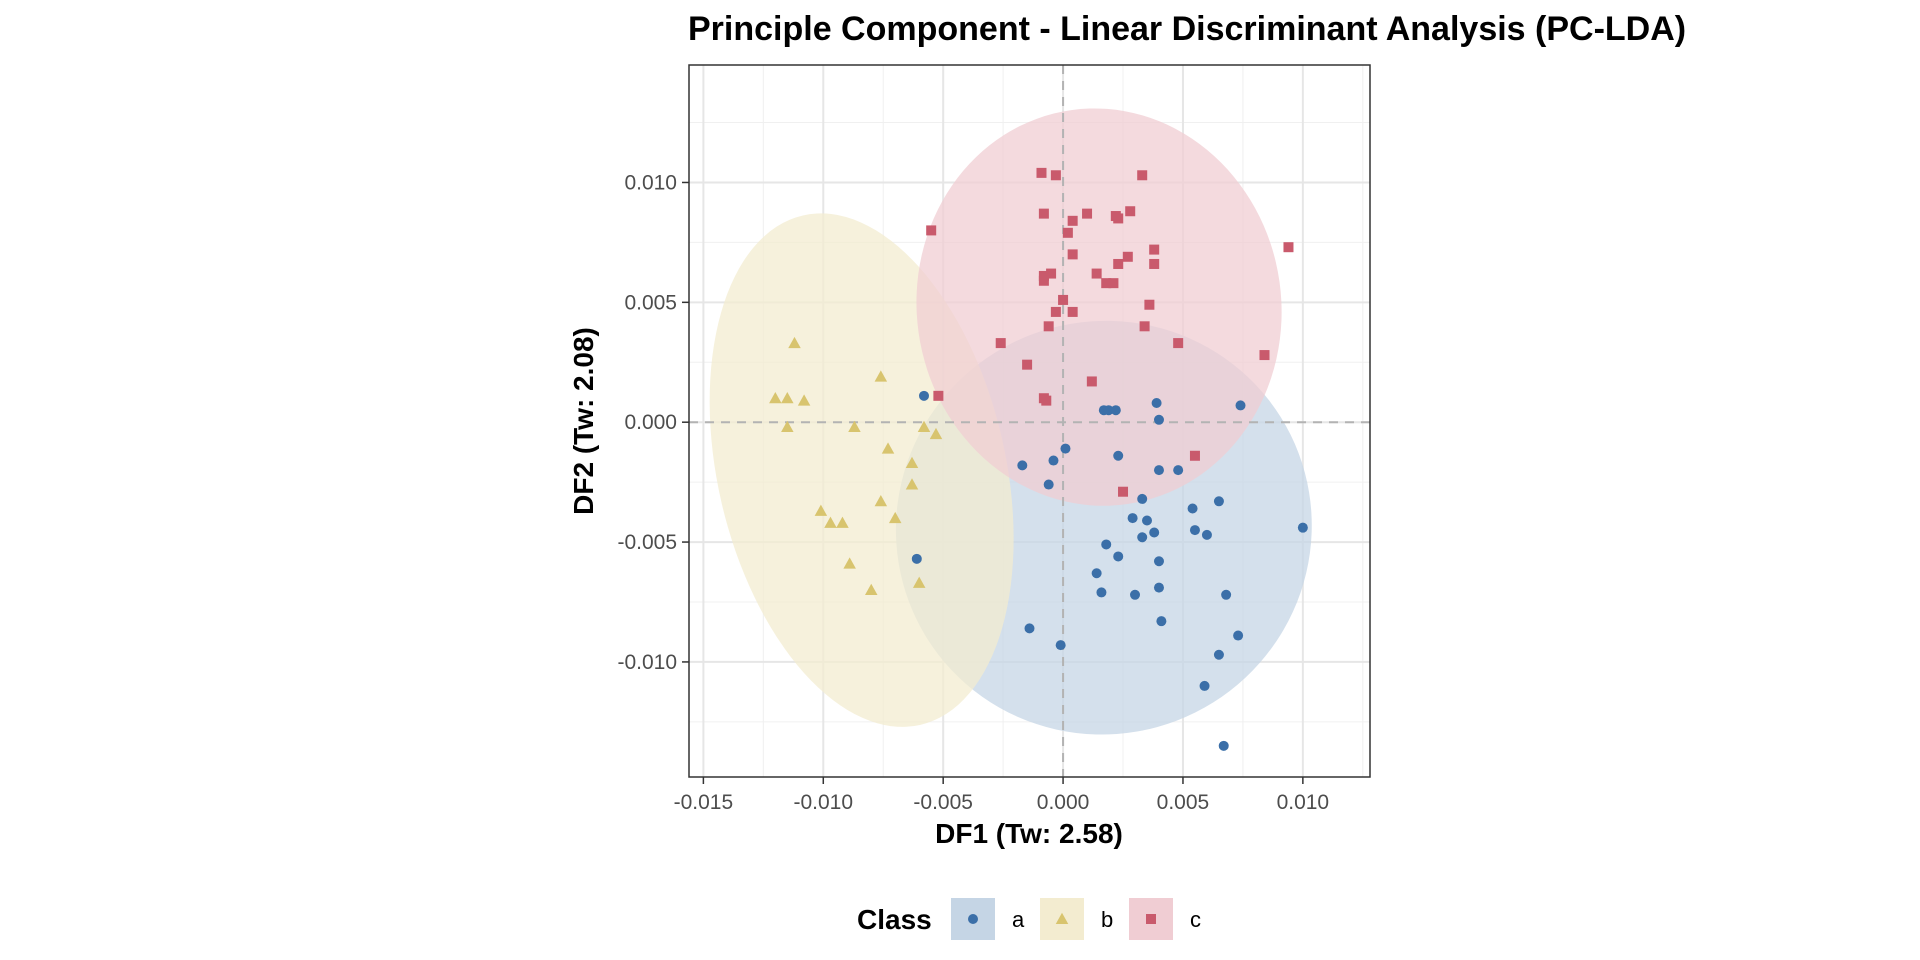 The image size is (1920, 960). What do you see at coordinates (1029, 919) in the screenshot?
I see `legend: Class a b c` at bounding box center [1029, 919].